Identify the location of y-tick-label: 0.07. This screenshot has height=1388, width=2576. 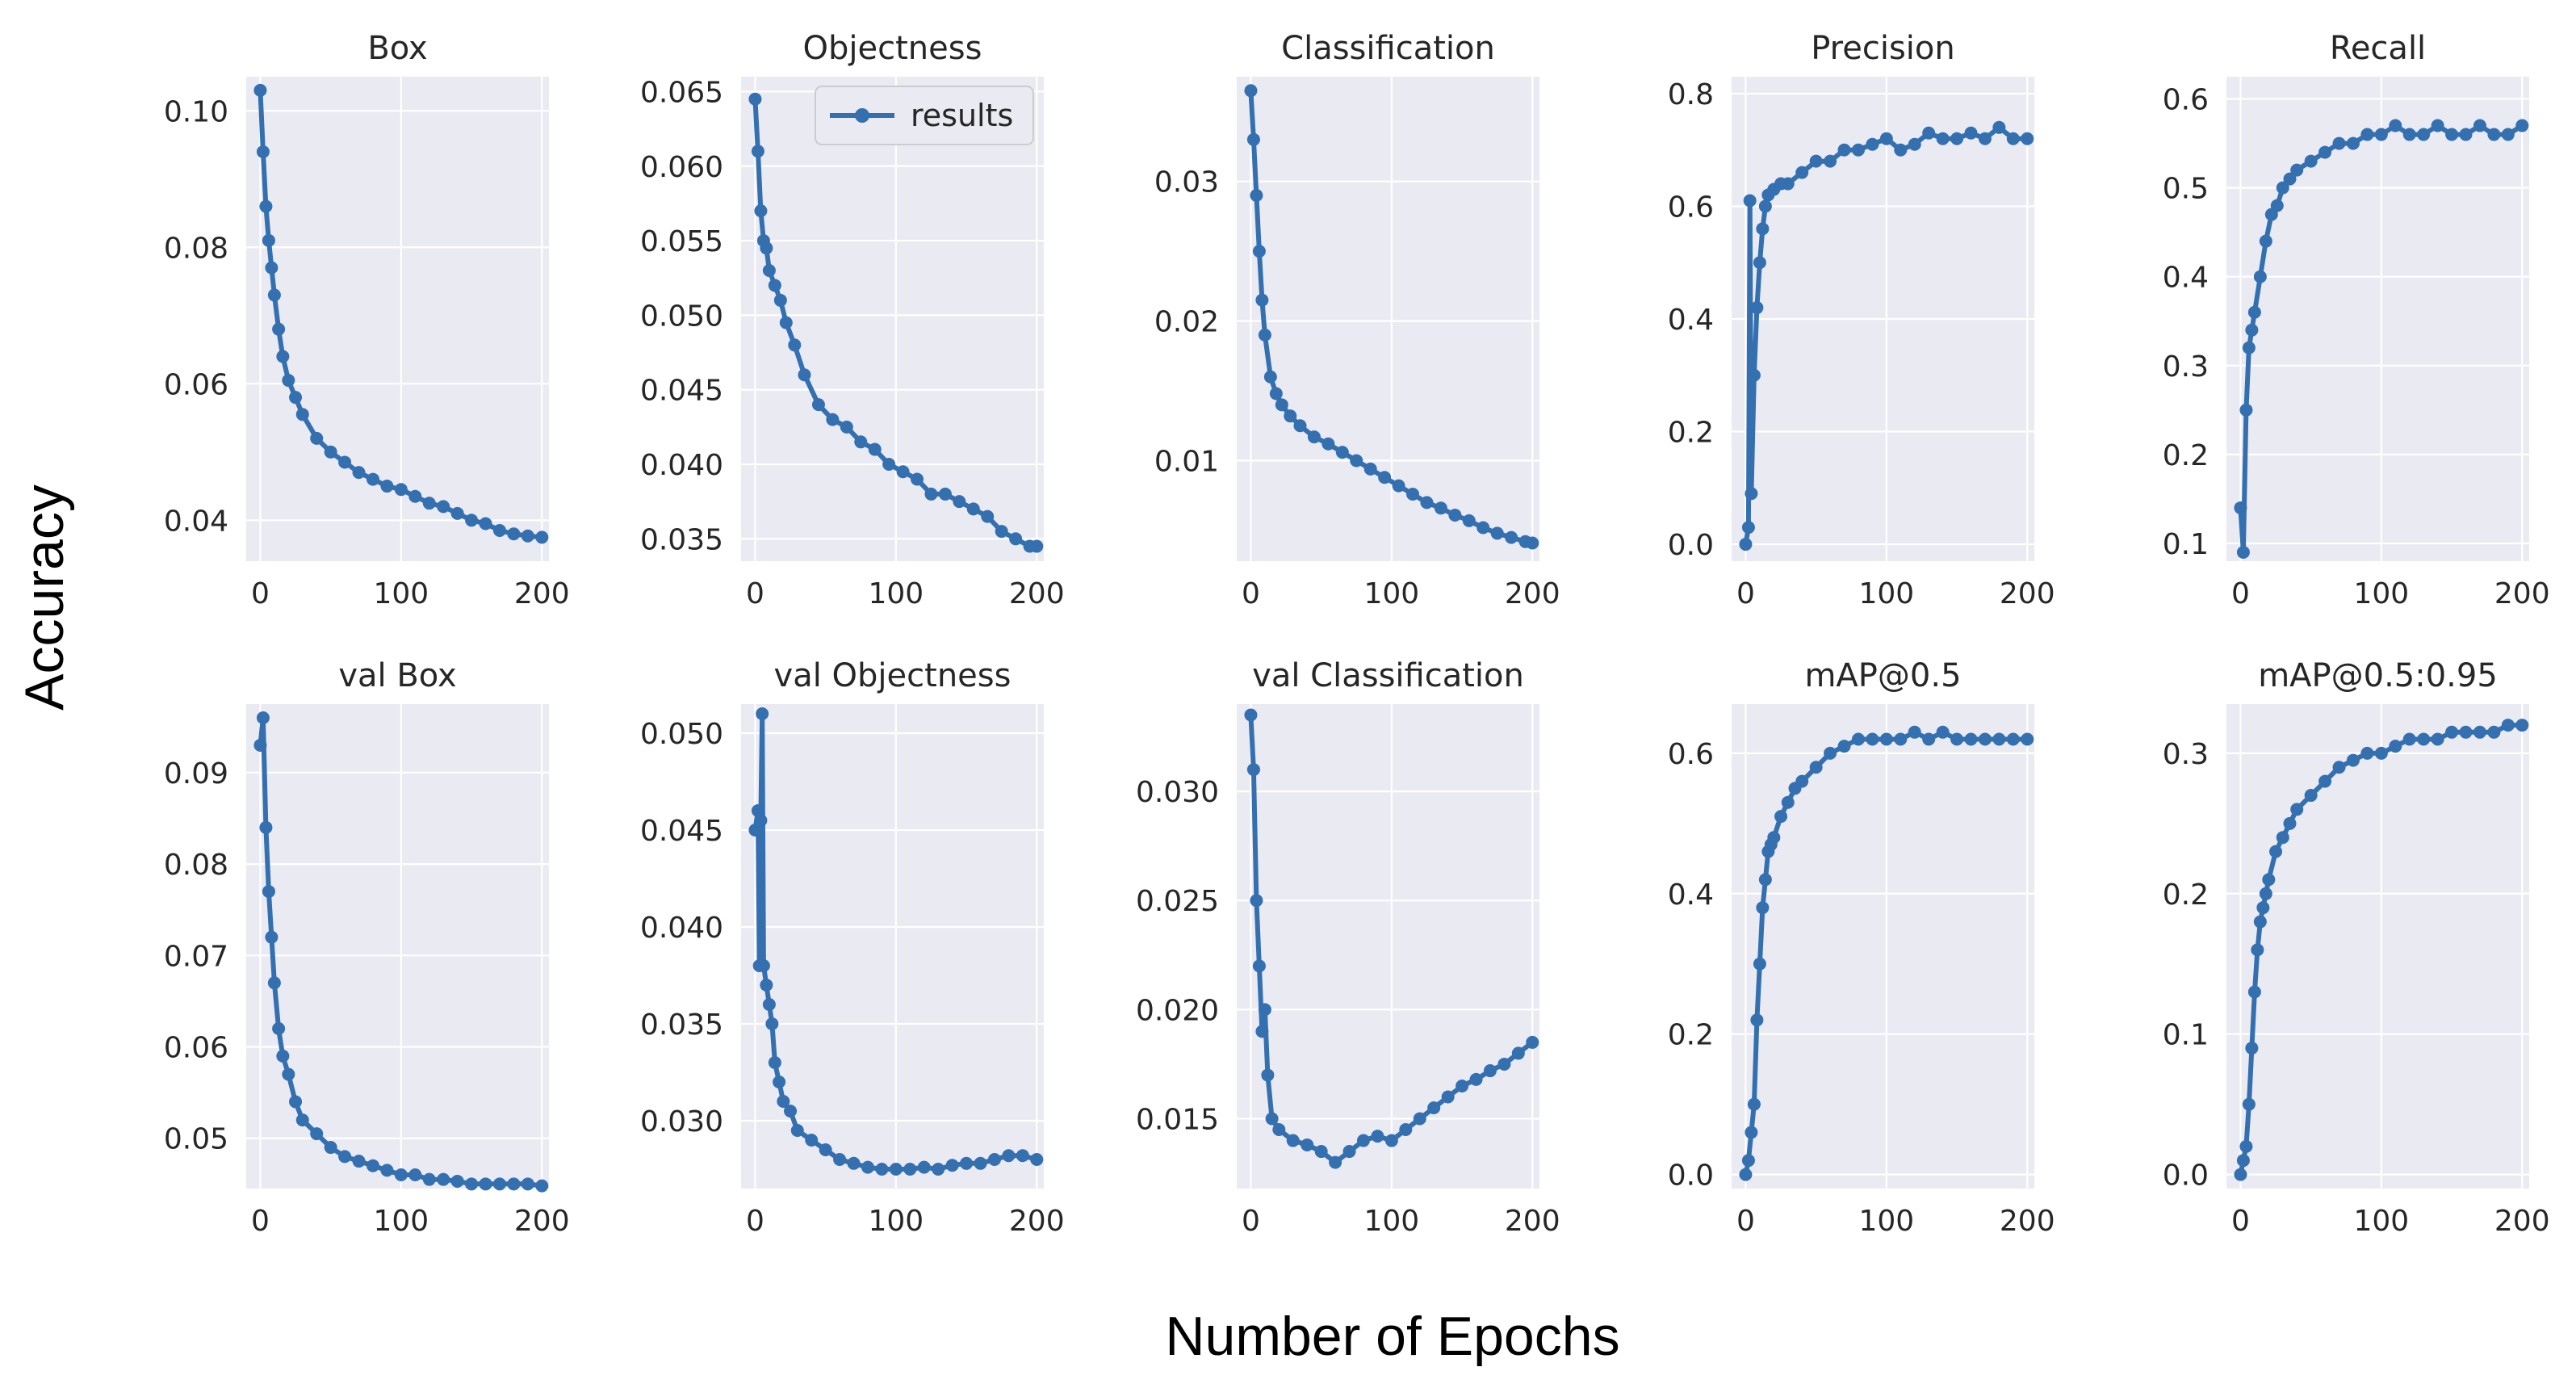
(196, 956).